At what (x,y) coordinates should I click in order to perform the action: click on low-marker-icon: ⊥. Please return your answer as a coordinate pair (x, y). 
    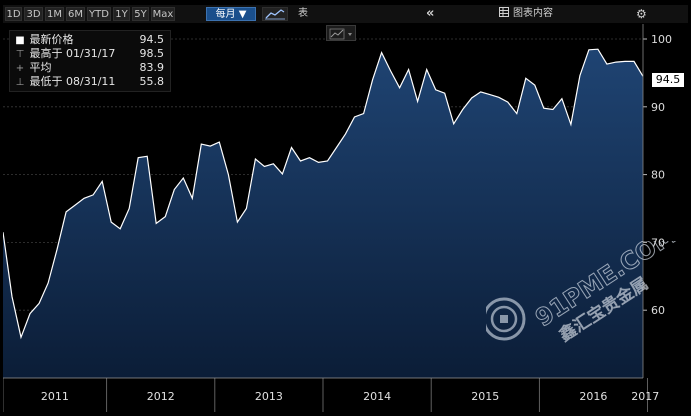
    Looking at the image, I should click on (20, 82).